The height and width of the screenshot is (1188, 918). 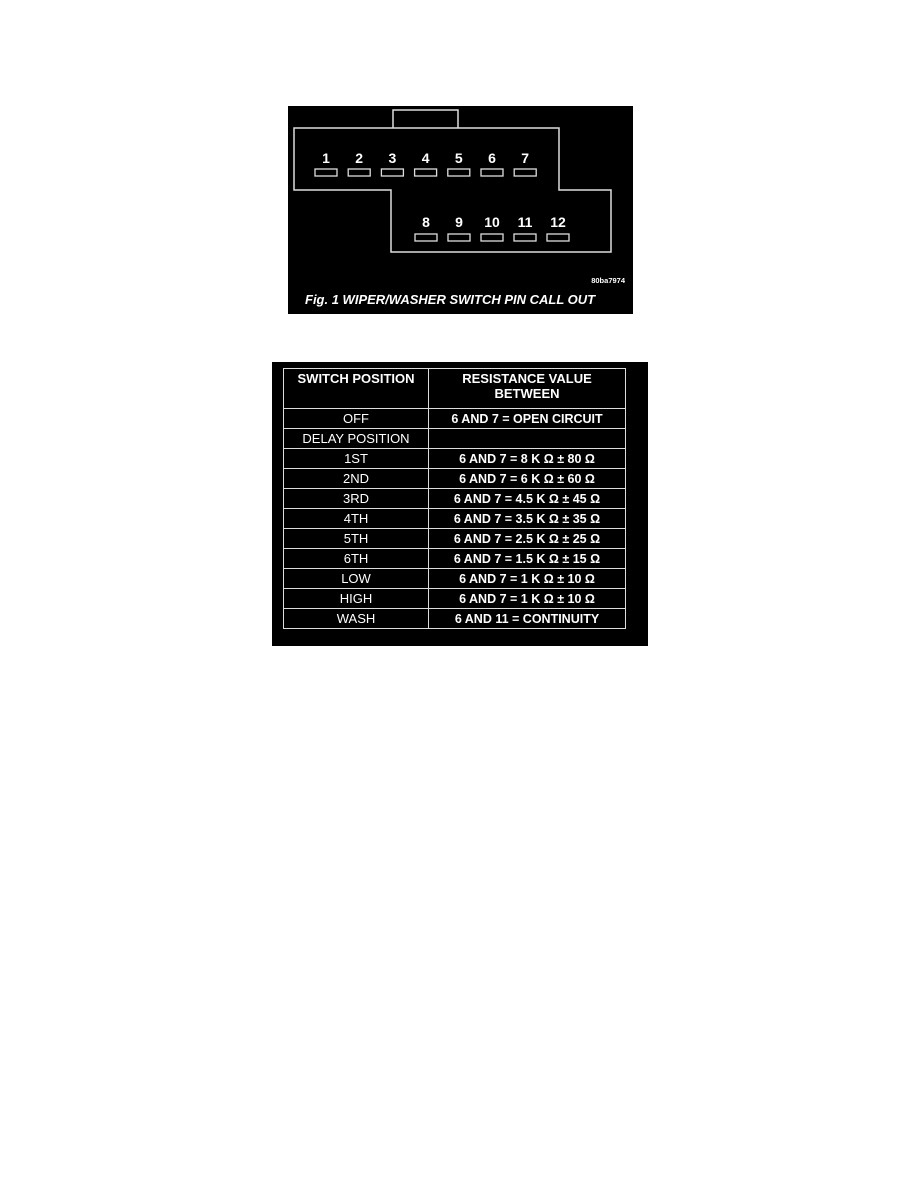 What do you see at coordinates (525, 222) in the screenshot?
I see `pin-number-11: 11` at bounding box center [525, 222].